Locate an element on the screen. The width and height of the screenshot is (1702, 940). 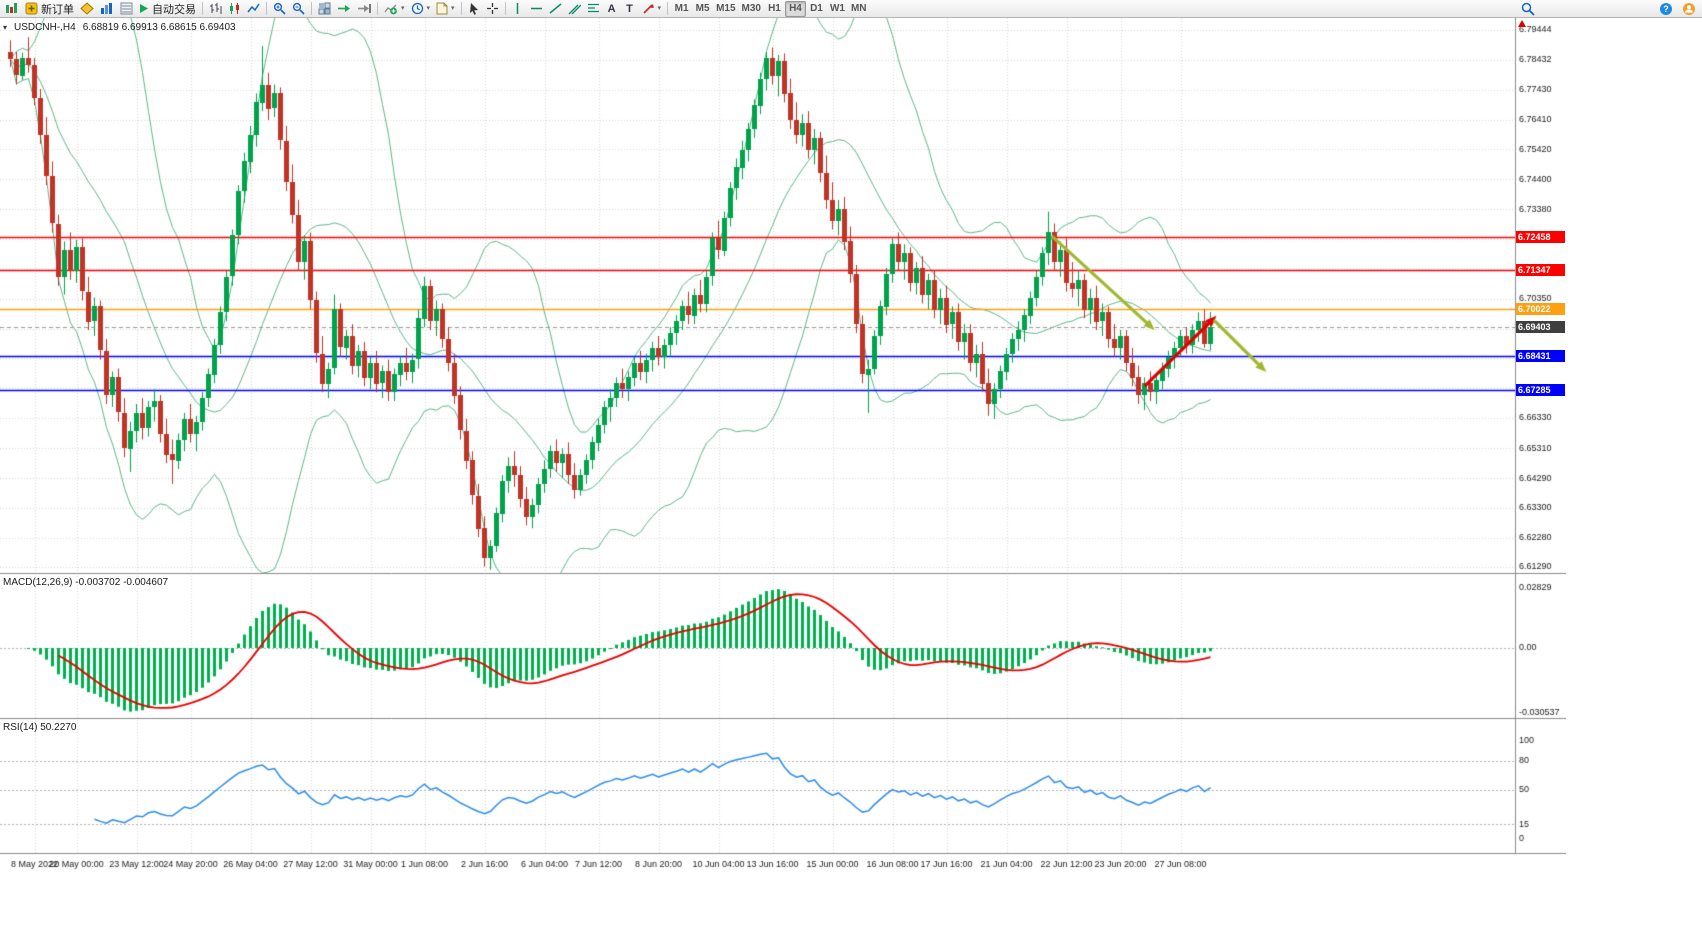
market-watch-icon is located at coordinates (126, 8).